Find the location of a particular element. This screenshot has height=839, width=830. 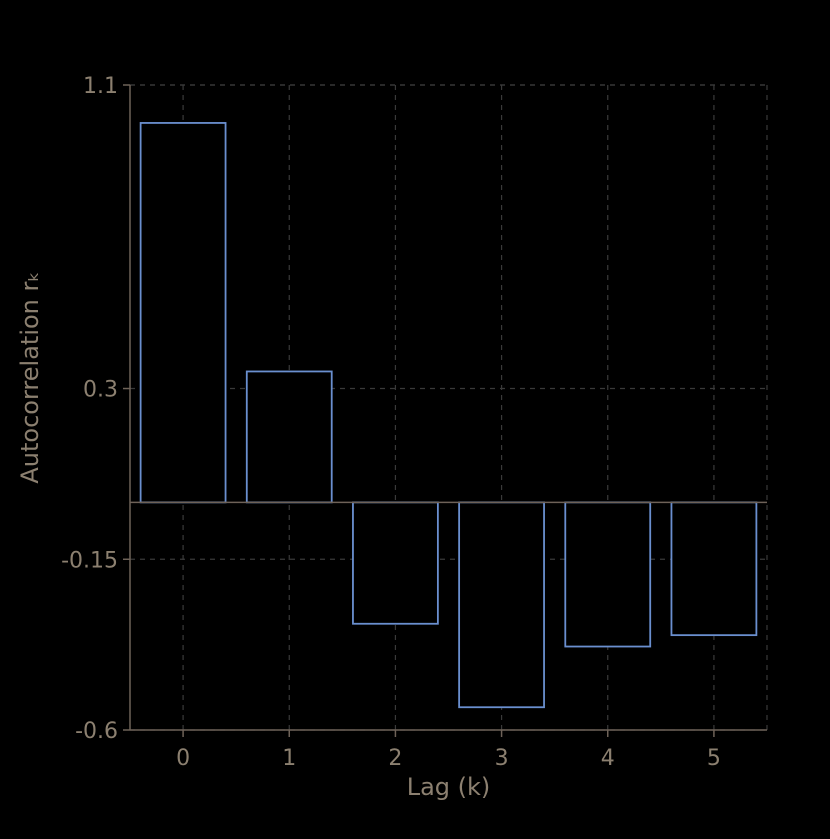

x-tick-label: 2 is located at coordinates (395, 758).